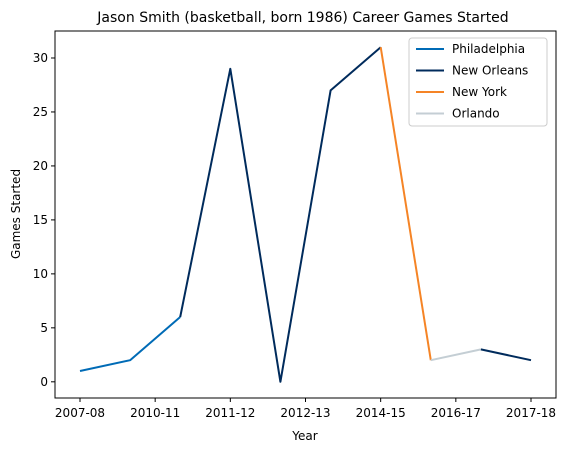 The height and width of the screenshot is (453, 569). I want to click on y-axis-label: Games Started, so click(16, 214).